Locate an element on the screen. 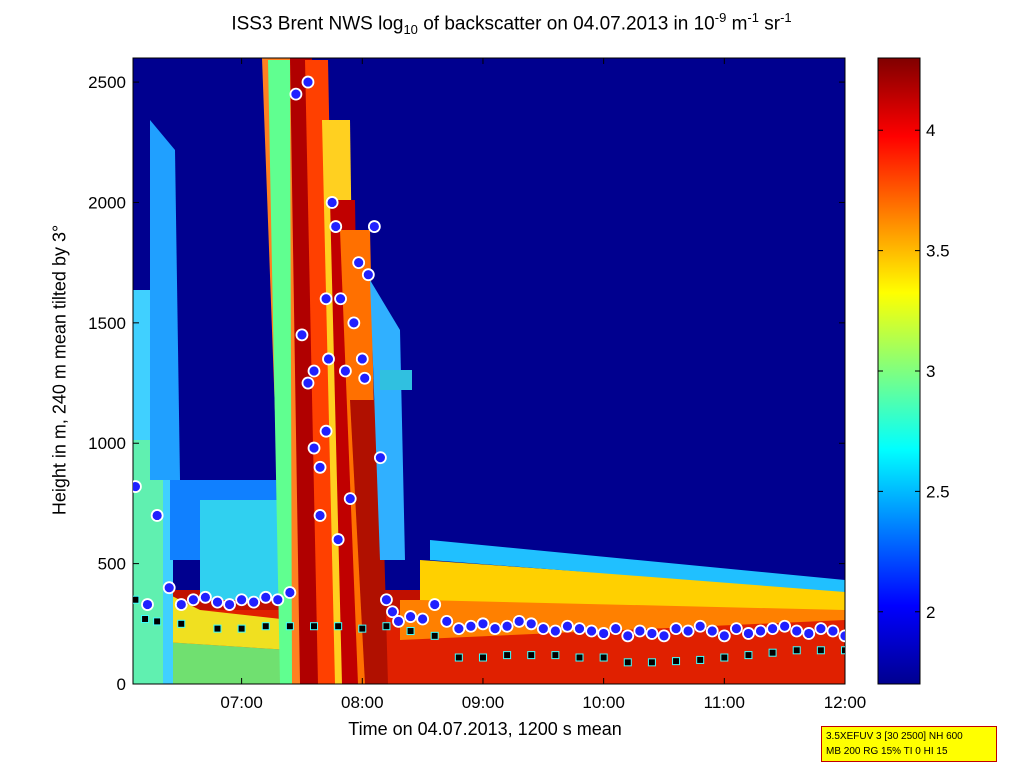 Image resolution: width=1023 pixels, height=767 pixels. colorbar-tick-label: 2 is located at coordinates (930, 612).